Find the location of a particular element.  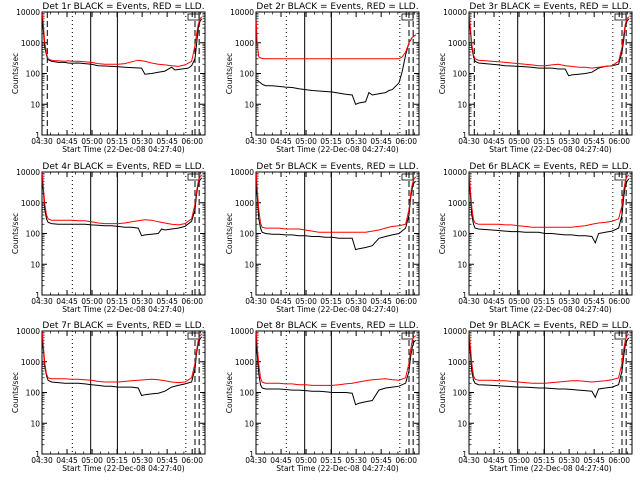

panel-title: Det 1r BLACK = Events, RED = LLD. is located at coordinates (123, 7).